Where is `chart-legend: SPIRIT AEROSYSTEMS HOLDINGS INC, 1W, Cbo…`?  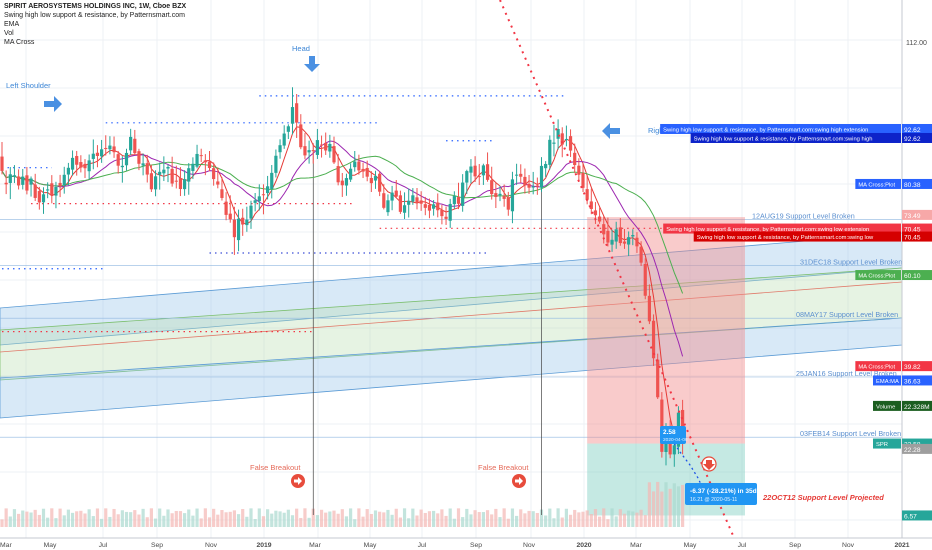
chart-legend: SPIRIT AEROSYSTEMS HOLDINGS INC, 1W, Cbo… is located at coordinates (95, 24).